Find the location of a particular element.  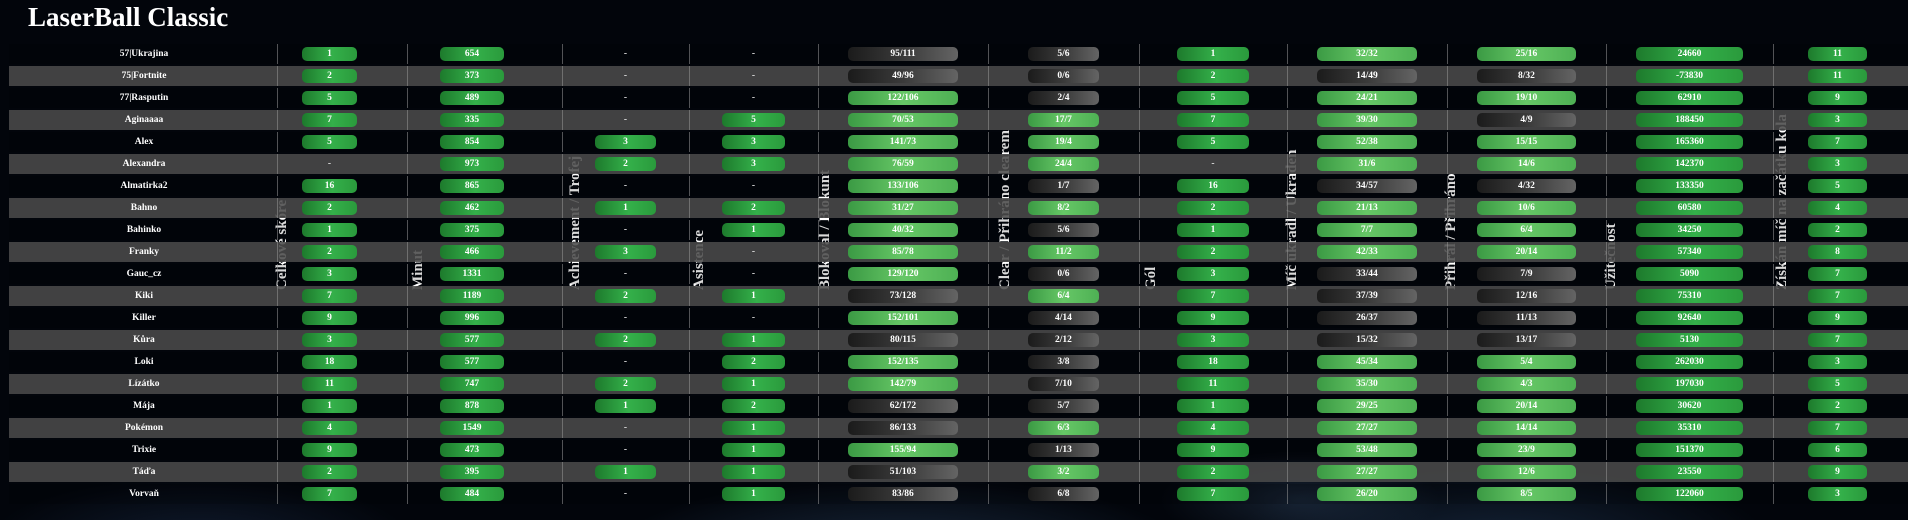

stat-cell-g-l: 5 is located at coordinates (1213, 98).